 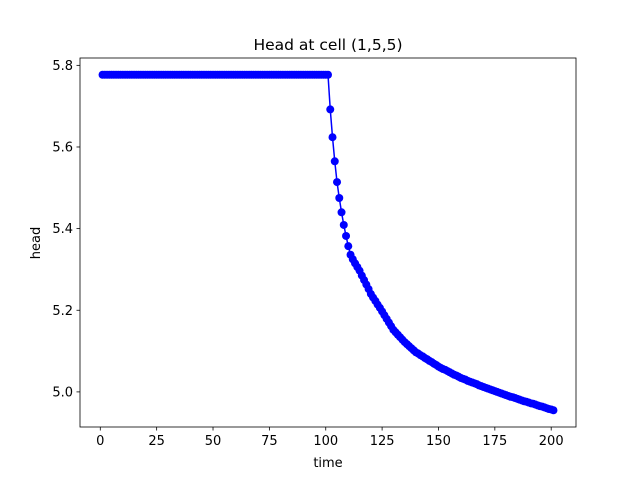 What do you see at coordinates (269, 441) in the screenshot?
I see `x-tick-label: 75` at bounding box center [269, 441].